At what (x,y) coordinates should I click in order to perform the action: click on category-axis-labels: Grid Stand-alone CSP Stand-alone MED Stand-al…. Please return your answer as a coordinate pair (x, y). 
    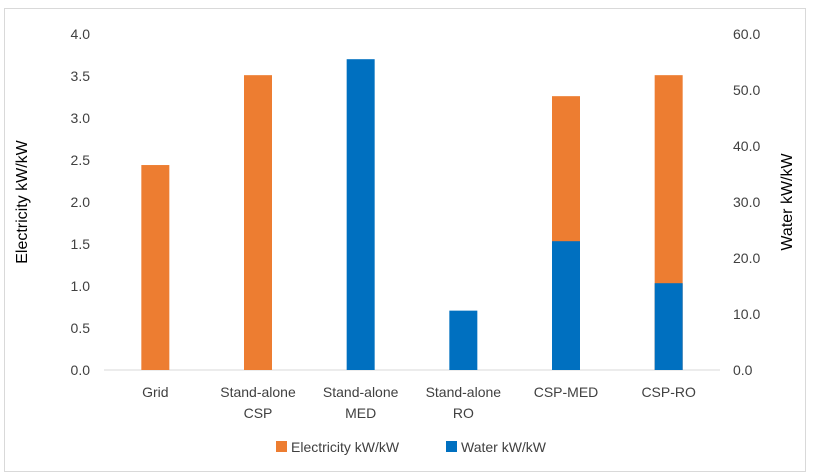
    Looking at the image, I should click on (419, 402).